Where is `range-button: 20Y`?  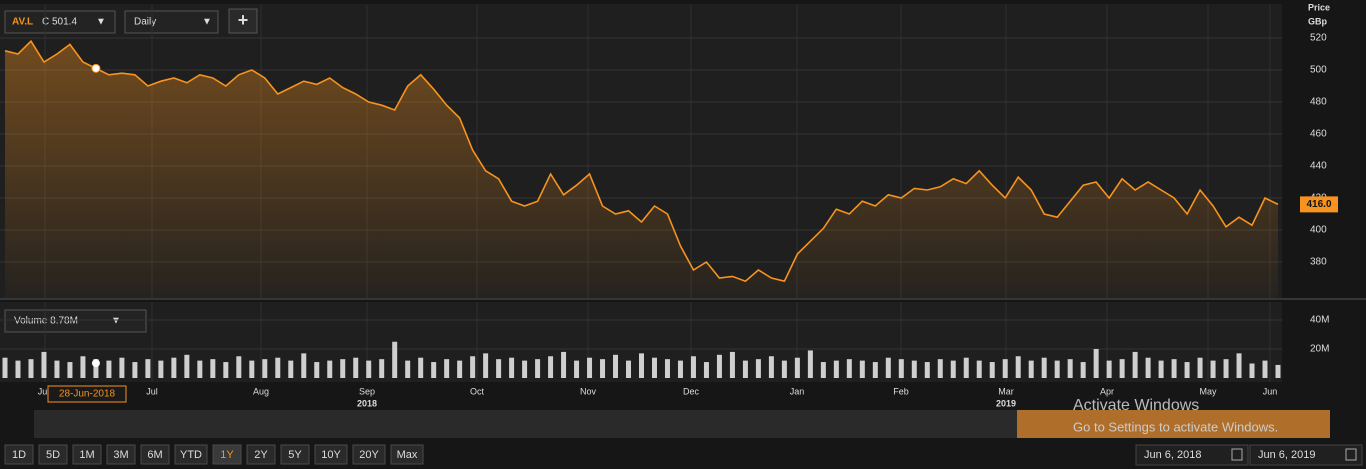 range-button: 20Y is located at coordinates (369, 454).